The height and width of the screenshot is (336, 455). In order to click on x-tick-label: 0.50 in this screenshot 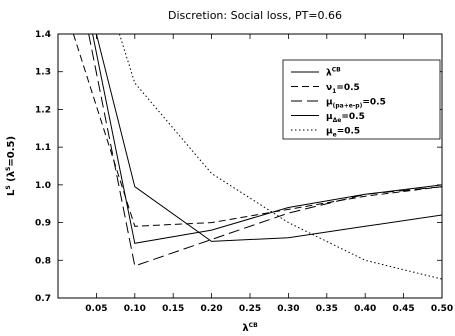, I will do `click(442, 309)`.